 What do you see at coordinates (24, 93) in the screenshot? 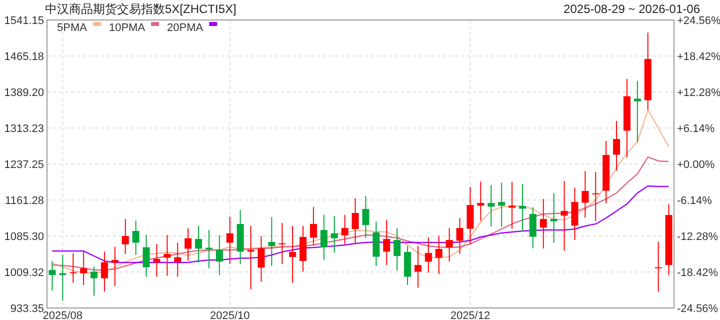
I see `y-tick-label: 1389.20` at bounding box center [24, 93].